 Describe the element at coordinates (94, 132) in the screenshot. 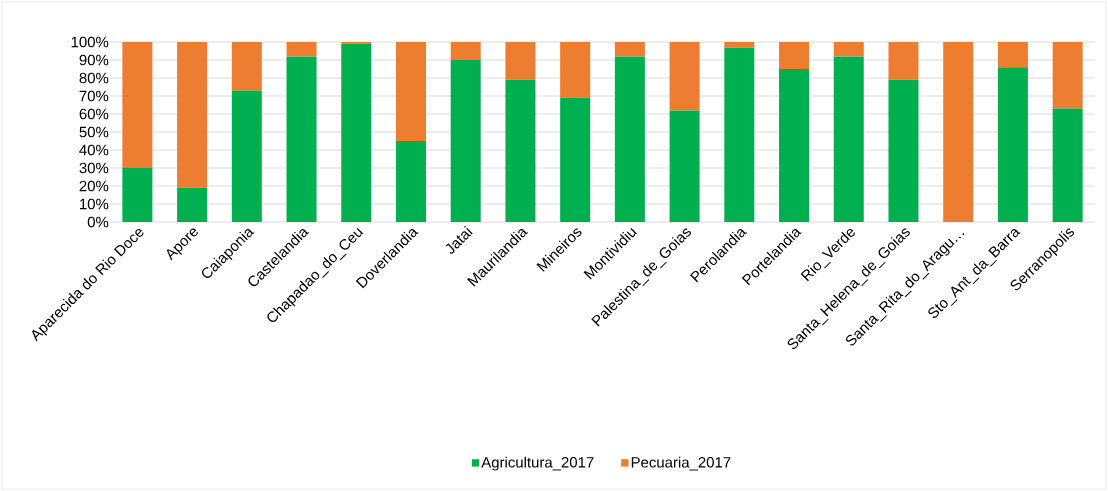

I see `y-tick-label: 50%` at that location.